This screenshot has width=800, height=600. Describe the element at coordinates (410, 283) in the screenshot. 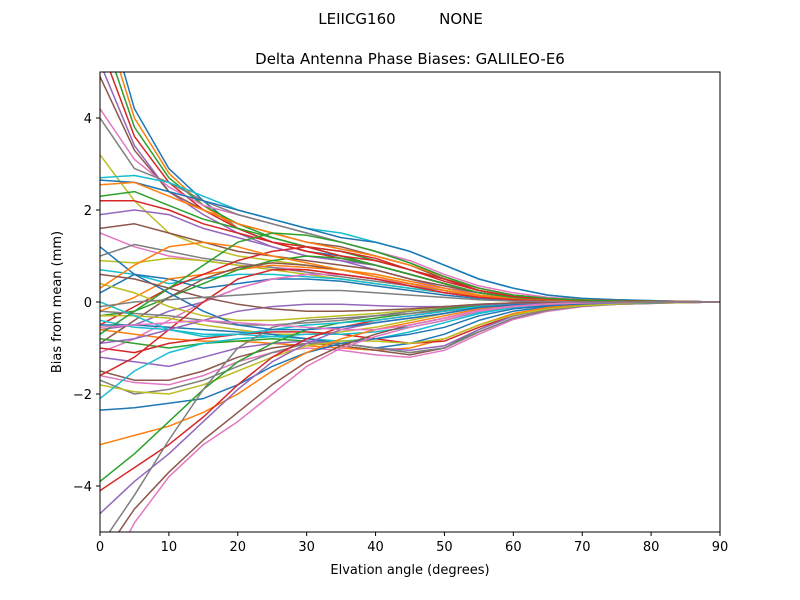

I see `series-line-s53` at that location.